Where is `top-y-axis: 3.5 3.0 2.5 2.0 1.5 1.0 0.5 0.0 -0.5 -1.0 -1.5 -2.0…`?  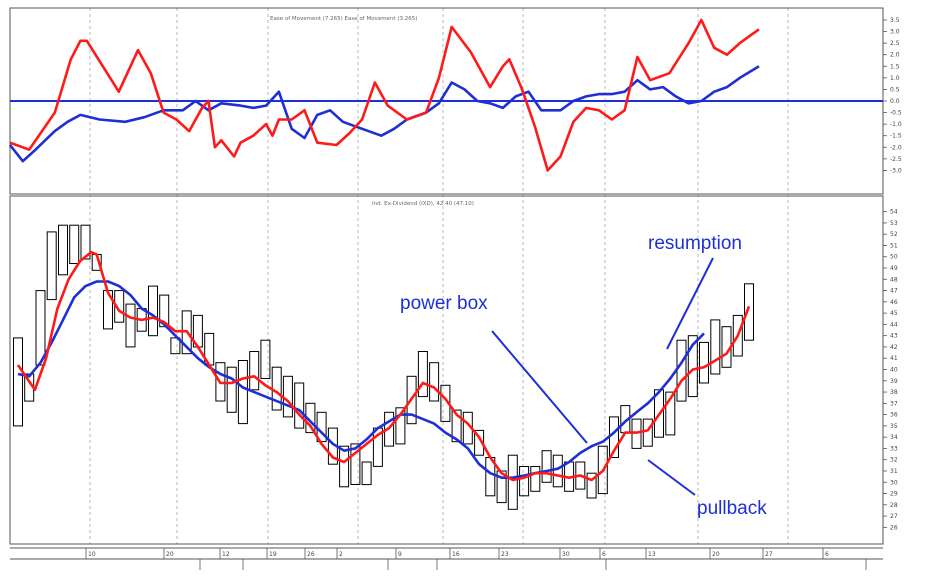 top-y-axis: 3.5 3.0 2.5 2.0 1.5 1.0 0.5 0.0 -0.5 -1.0 -1.5 -2.0… is located at coordinates (892, 95).